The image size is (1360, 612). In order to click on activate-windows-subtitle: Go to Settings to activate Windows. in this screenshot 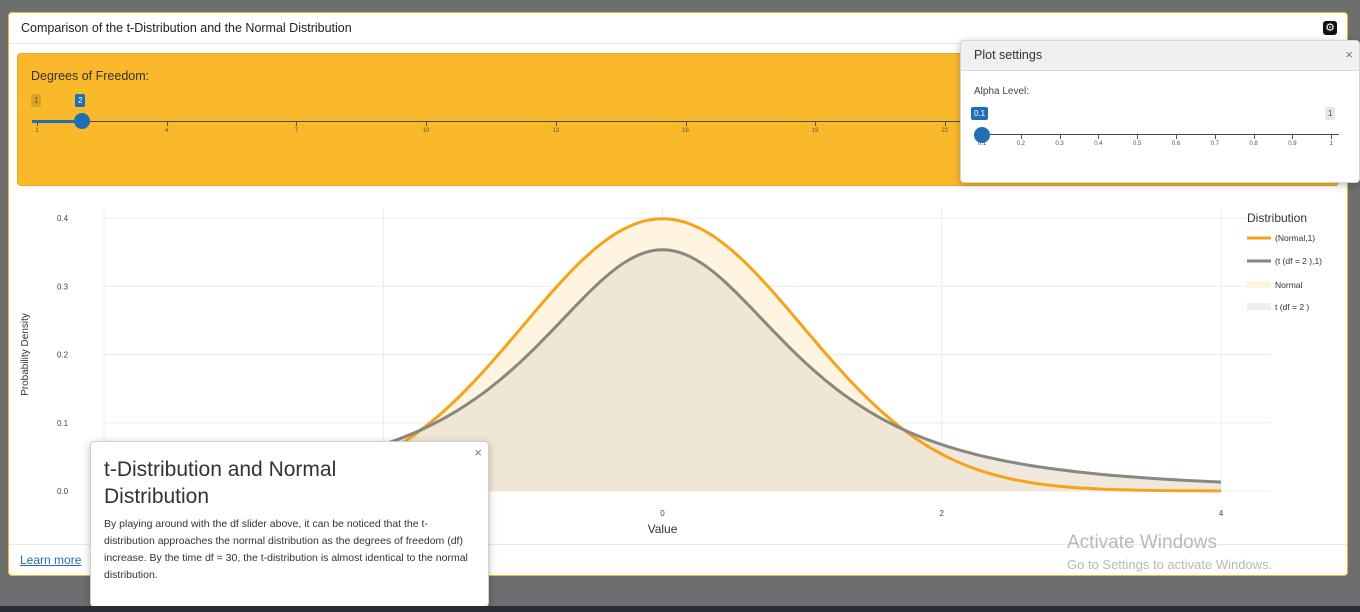, I will do `click(1170, 564)`.